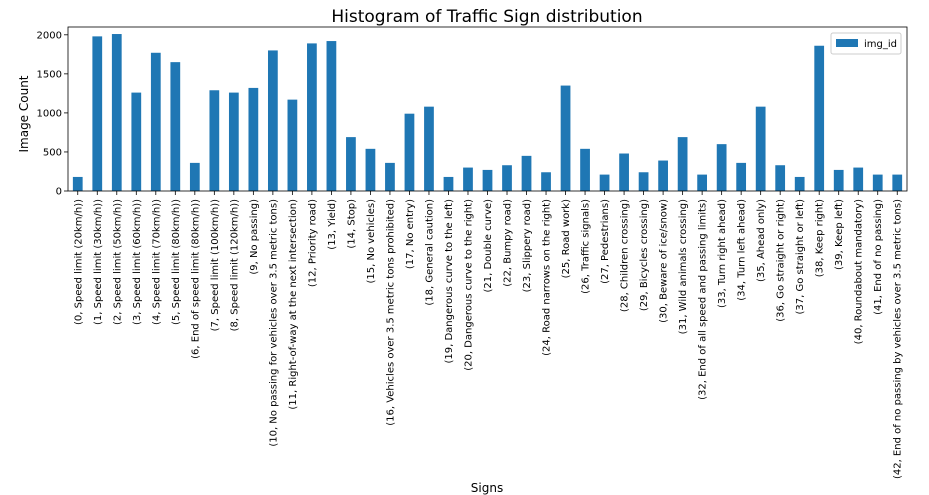 The width and height of the screenshot is (929, 495). I want to click on x-tick-label: (25, Road work), so click(566, 238).